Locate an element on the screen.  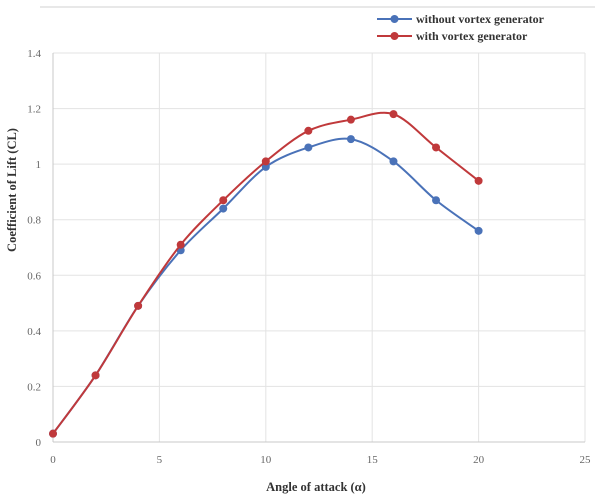
y-tick-label: 1 is located at coordinates (39, 165).